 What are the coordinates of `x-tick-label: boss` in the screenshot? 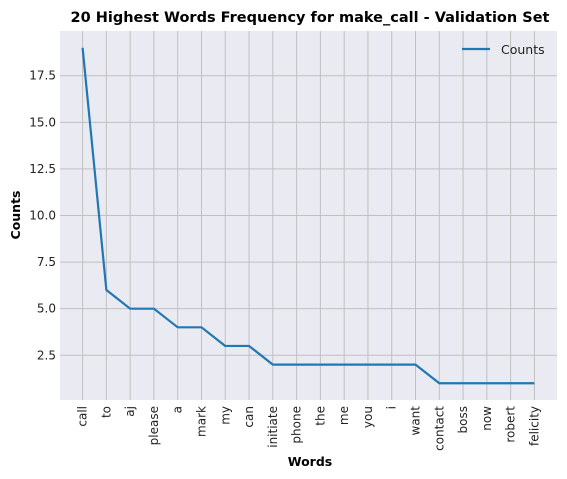 It's located at (463, 419).